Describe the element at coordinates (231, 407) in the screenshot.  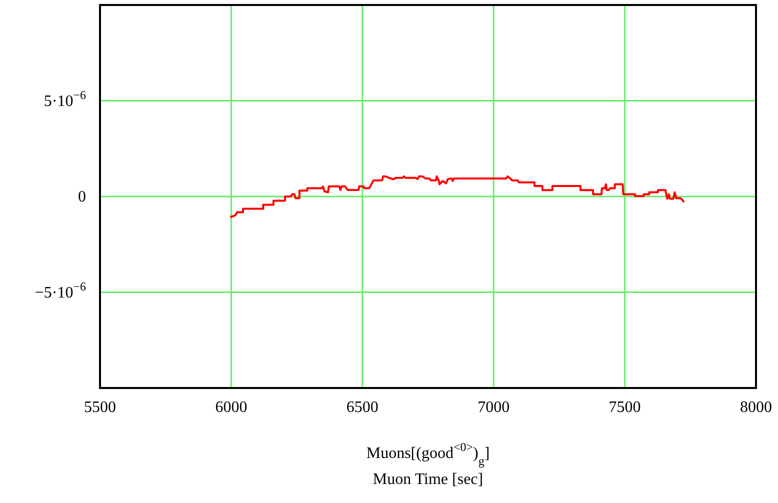
I see `x-tick-label: 6000` at that location.